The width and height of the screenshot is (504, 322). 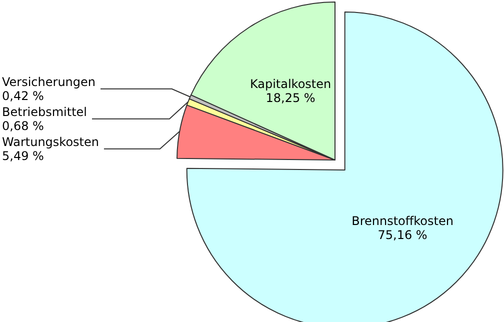 What do you see at coordinates (403, 221) in the screenshot?
I see `slice-label: Brennstoffkosten` at bounding box center [403, 221].